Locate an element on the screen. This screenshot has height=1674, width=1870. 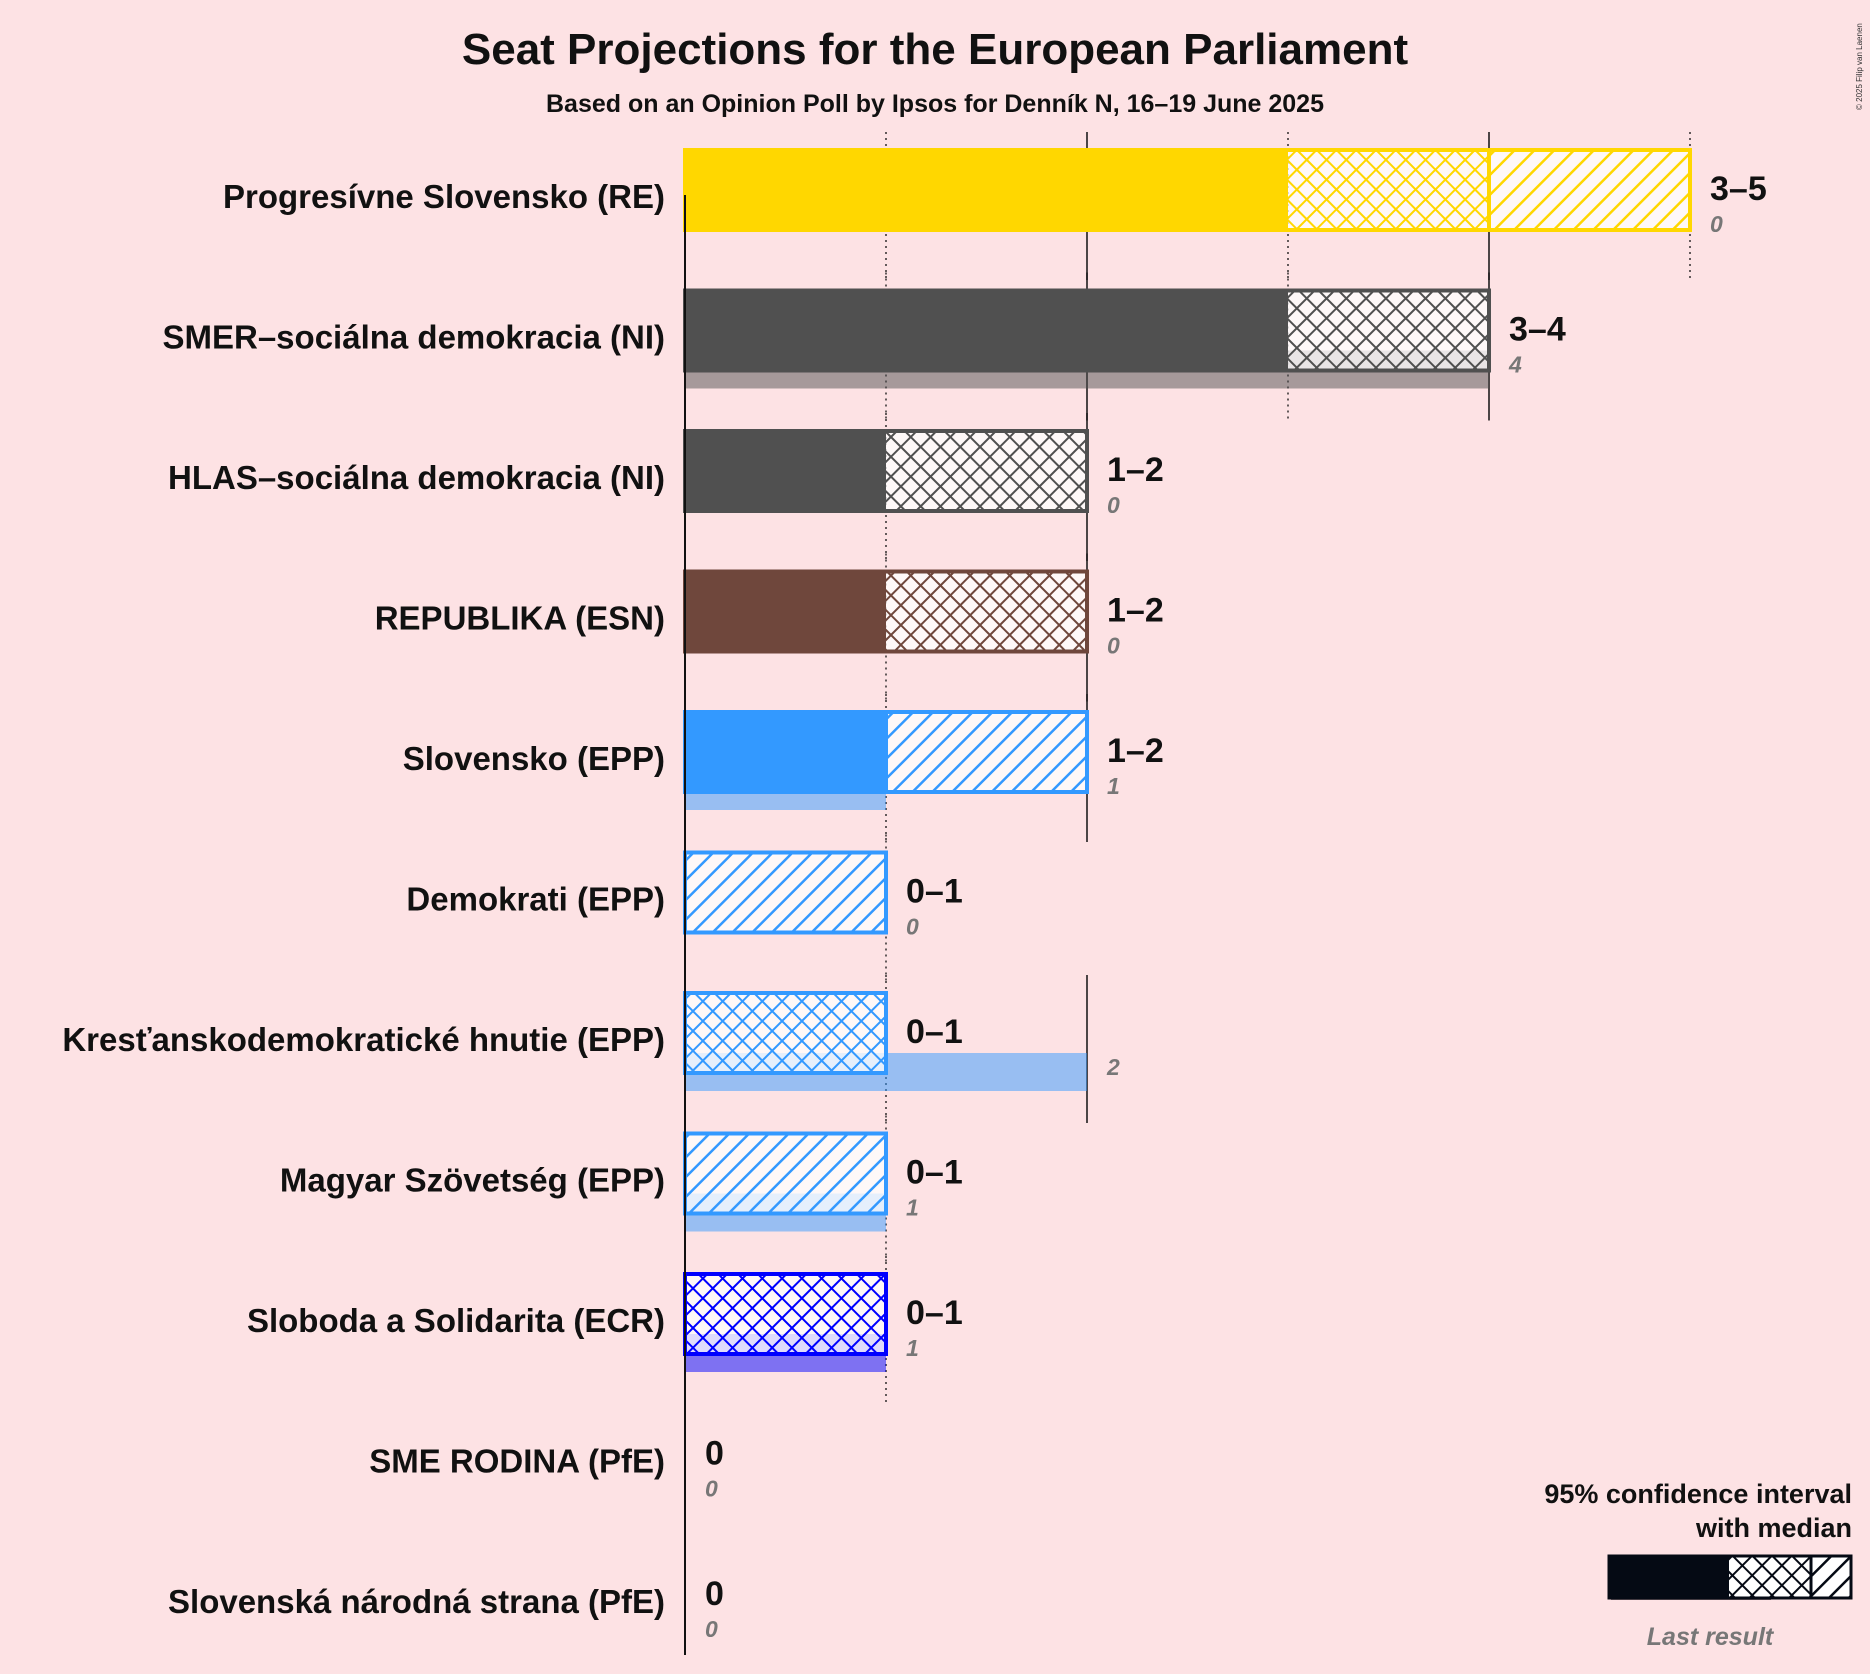
party-row: Demokrati (EPP) 0–1 0 is located at coordinates (684, 908).